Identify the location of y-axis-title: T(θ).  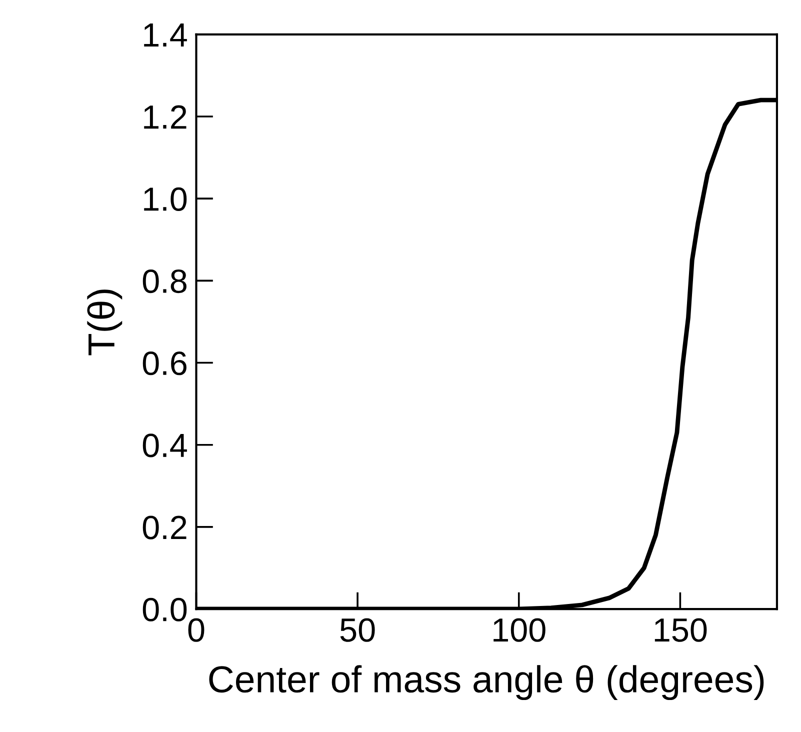
(104, 323).